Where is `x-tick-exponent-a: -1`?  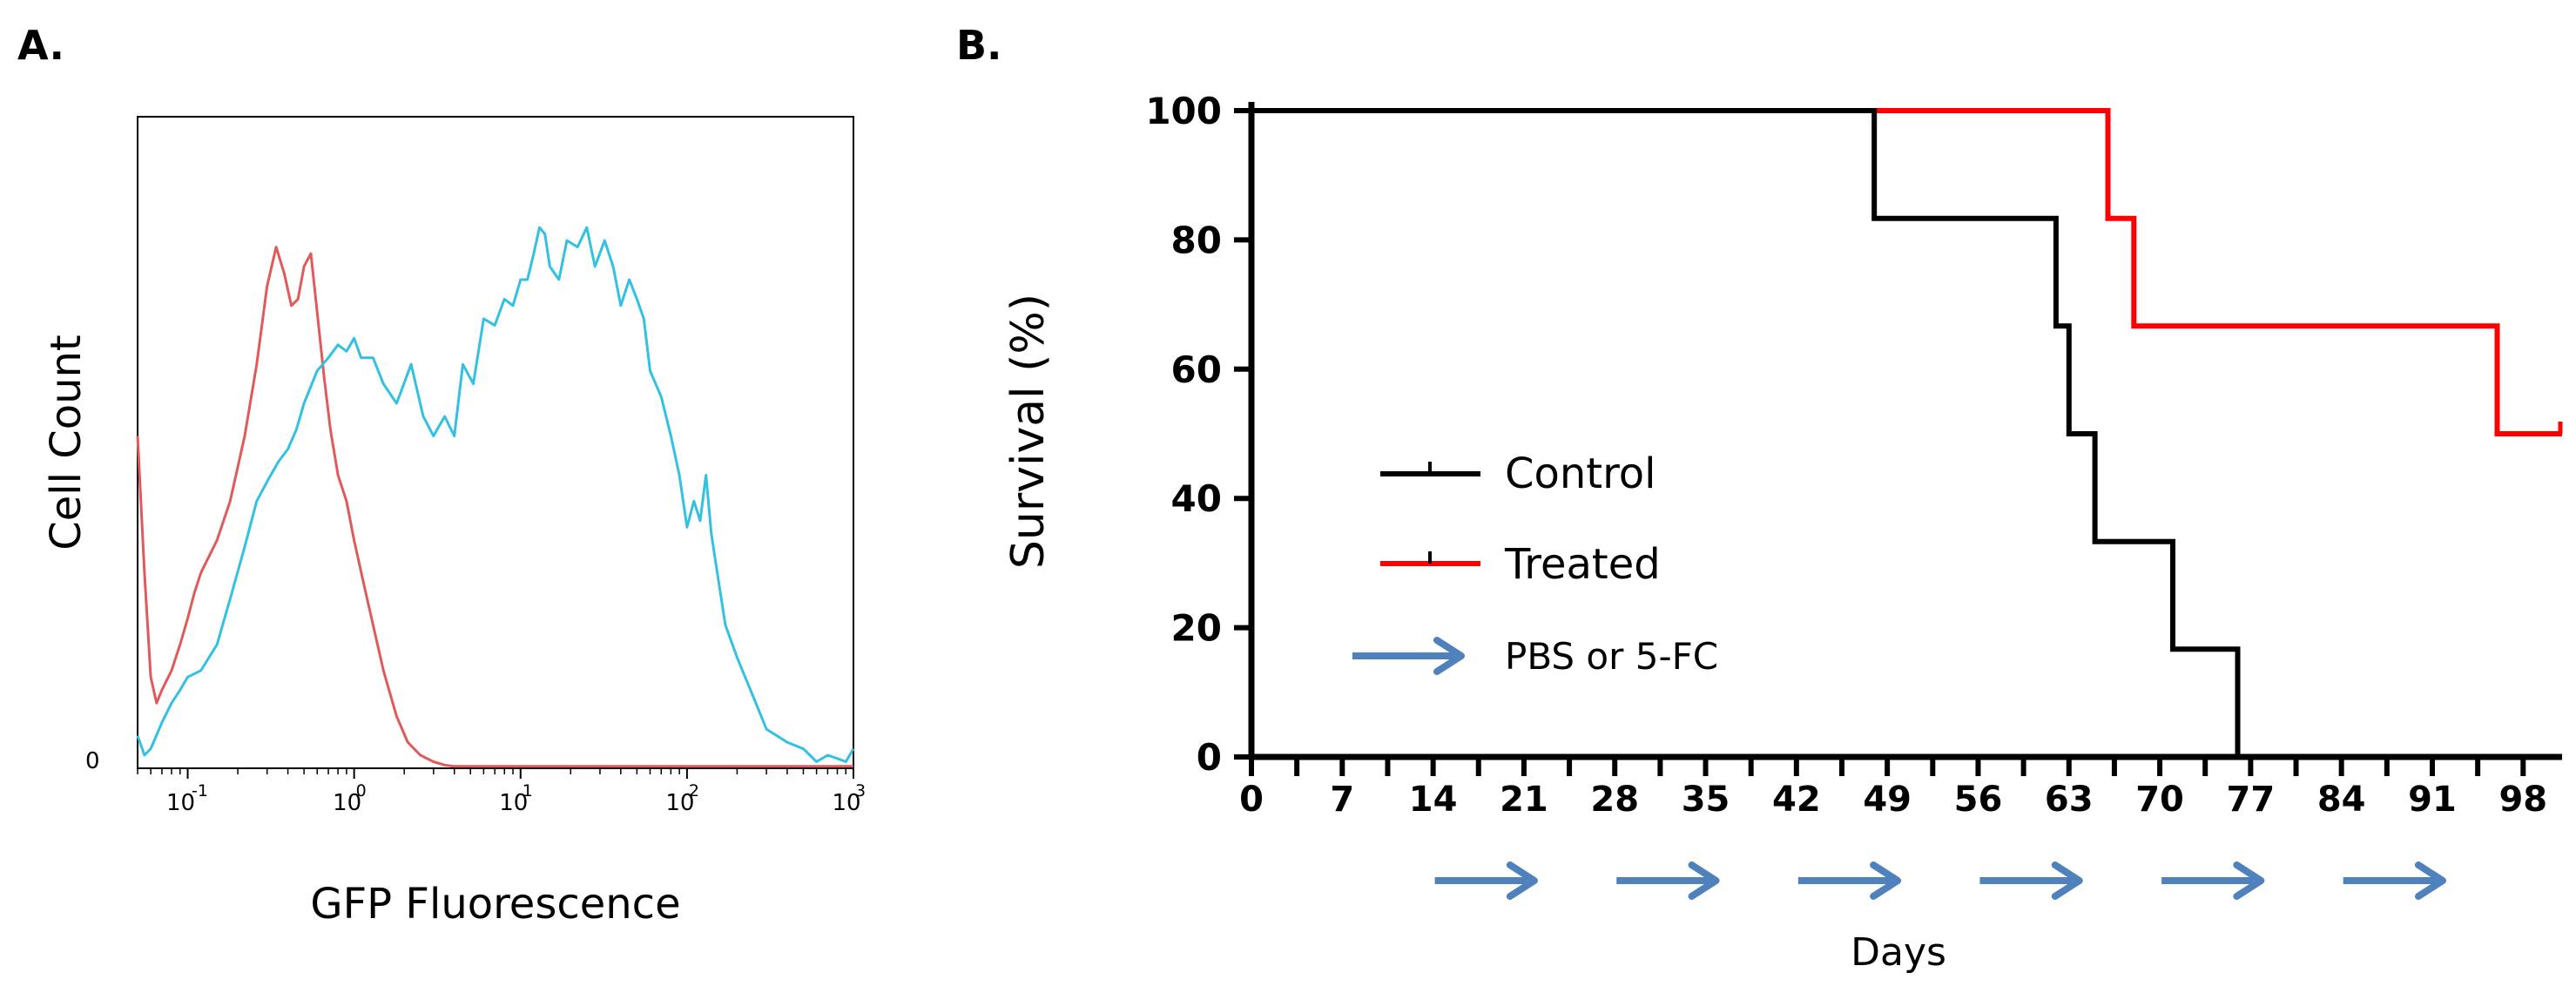 x-tick-exponent-a: -1 is located at coordinates (200, 791).